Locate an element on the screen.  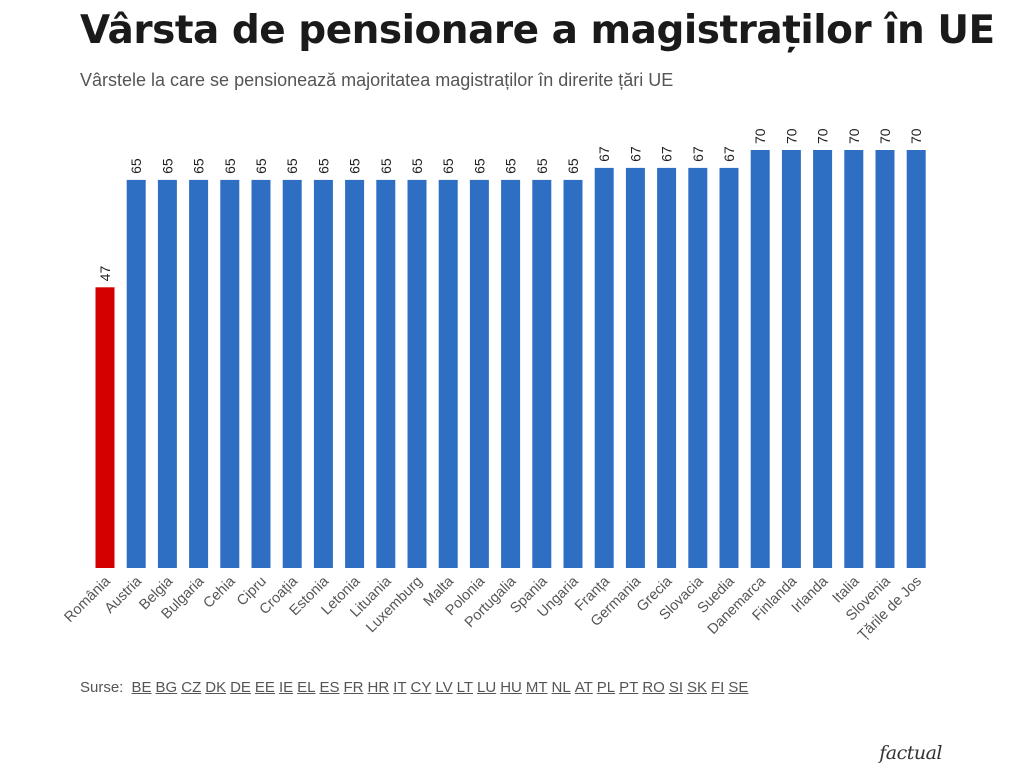
bar-irlanda is located at coordinates (823, 359).